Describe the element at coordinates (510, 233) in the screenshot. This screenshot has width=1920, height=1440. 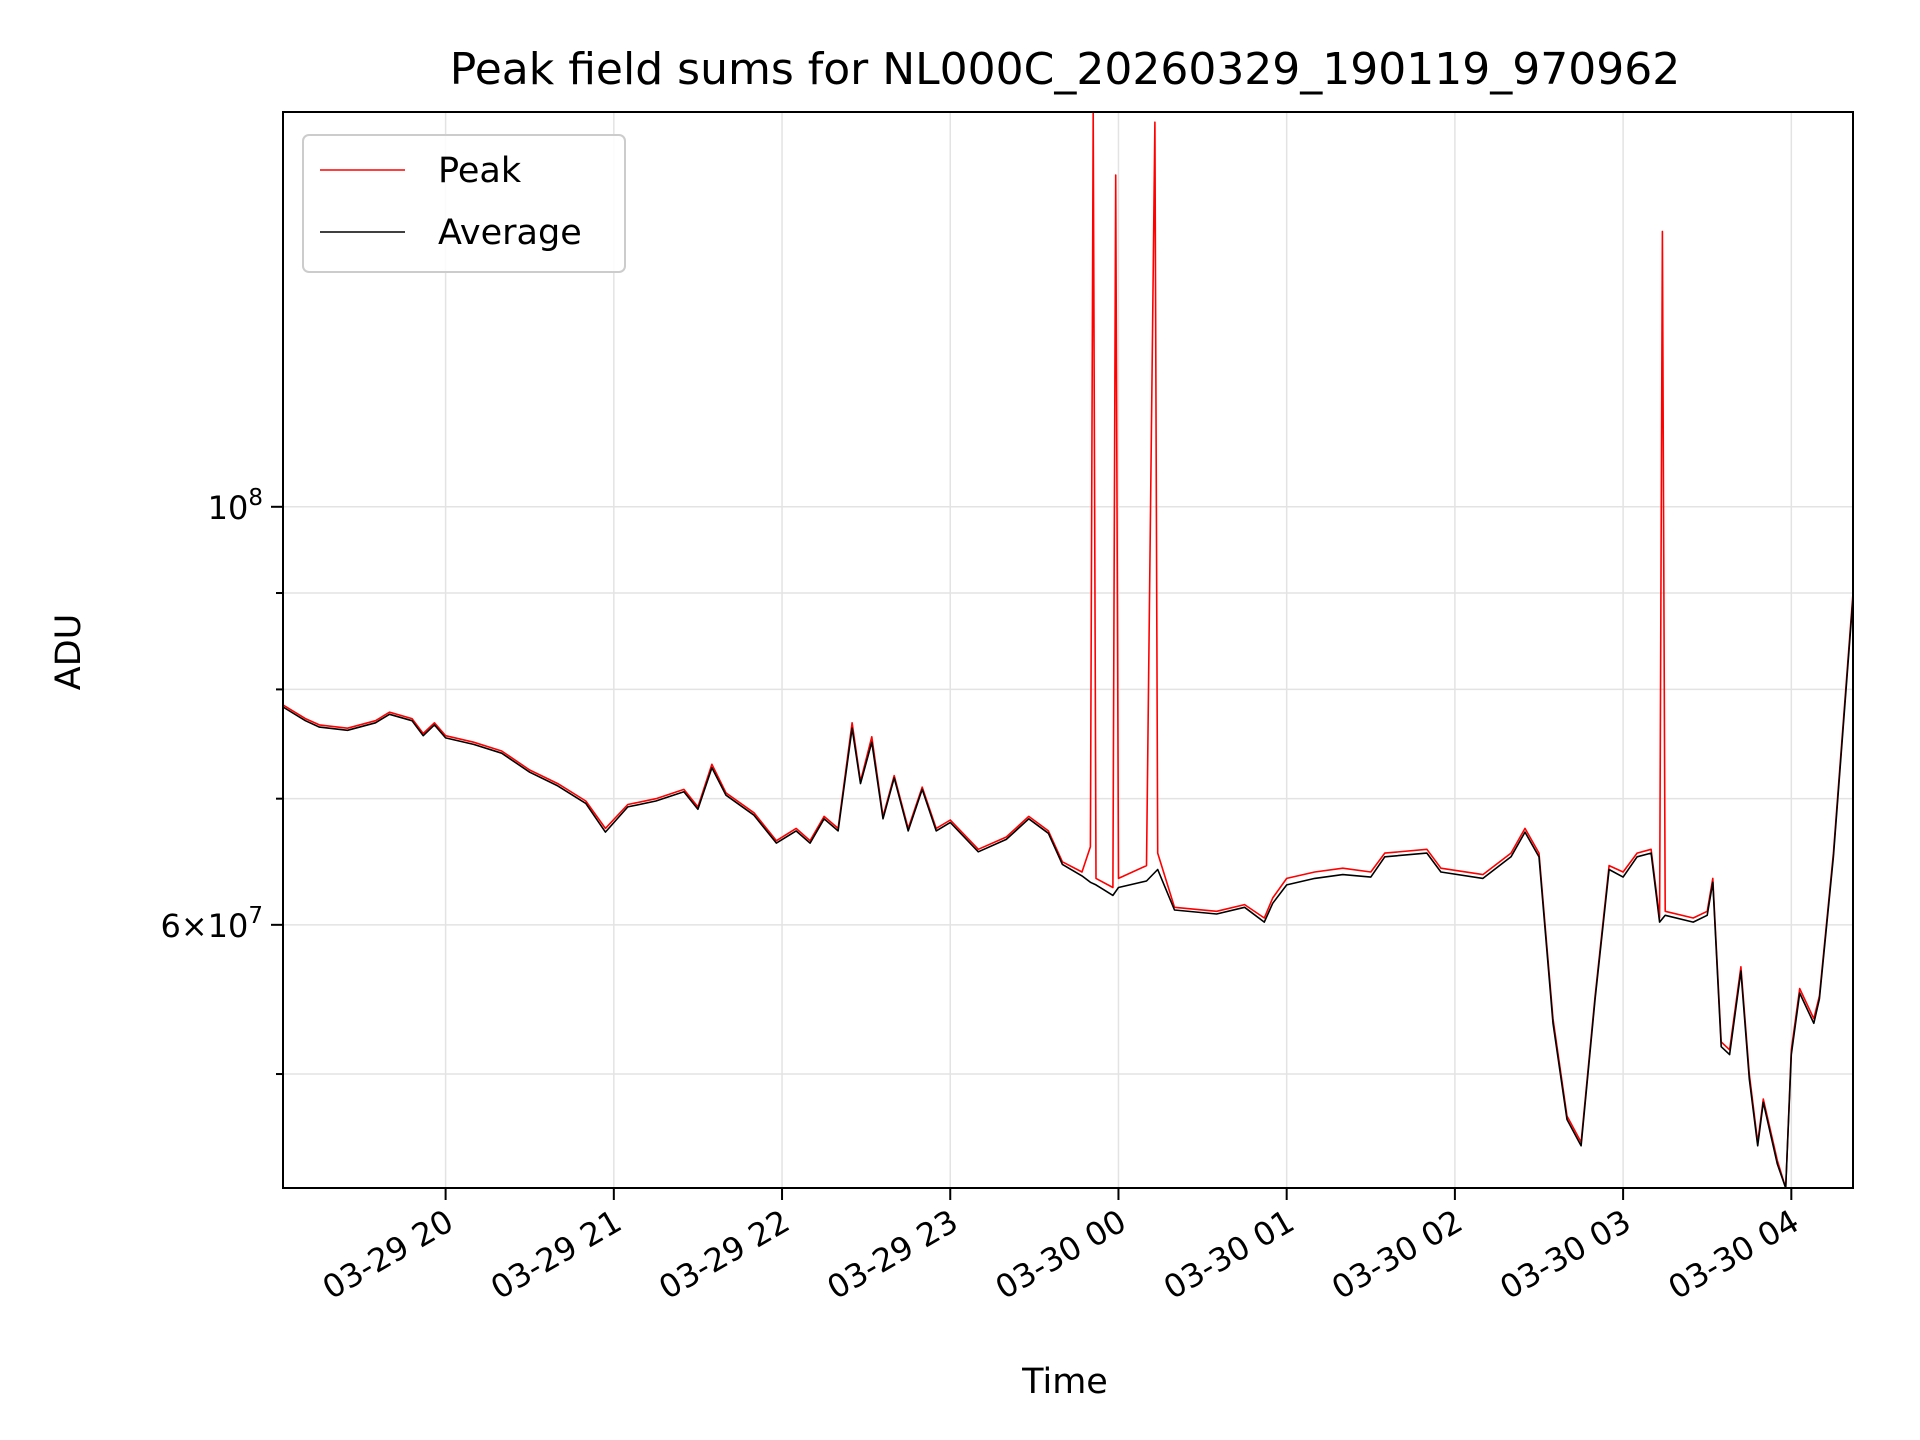
I see `legend-label-average: Average` at that location.